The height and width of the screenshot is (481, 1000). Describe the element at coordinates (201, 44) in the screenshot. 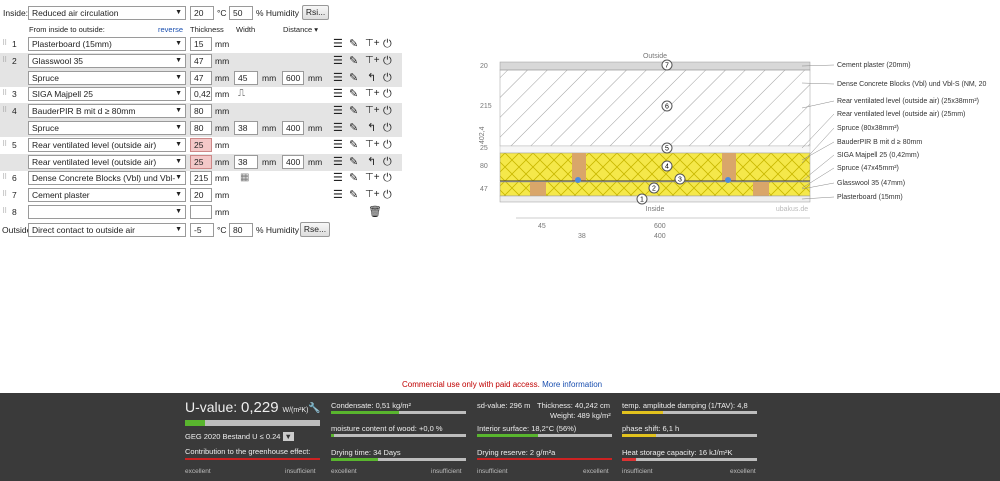

I see `layer-thickness-input: 15` at that location.